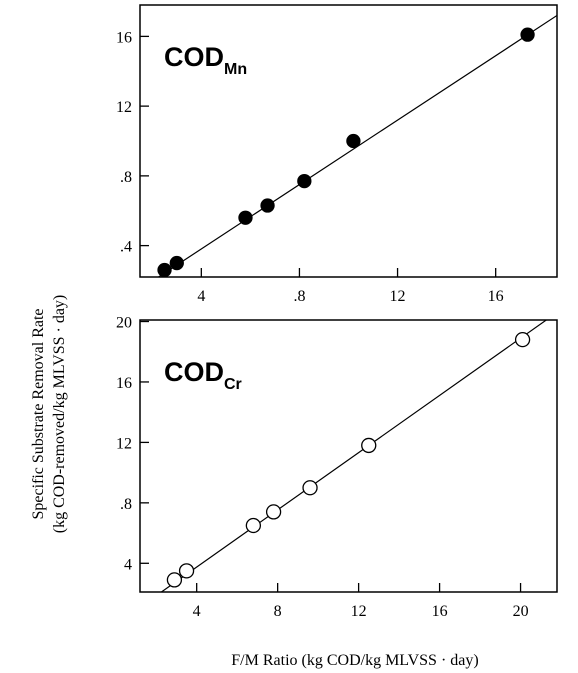 The image size is (578, 673). I want to click on y-tick-label-bottom: 4, so click(128, 564).